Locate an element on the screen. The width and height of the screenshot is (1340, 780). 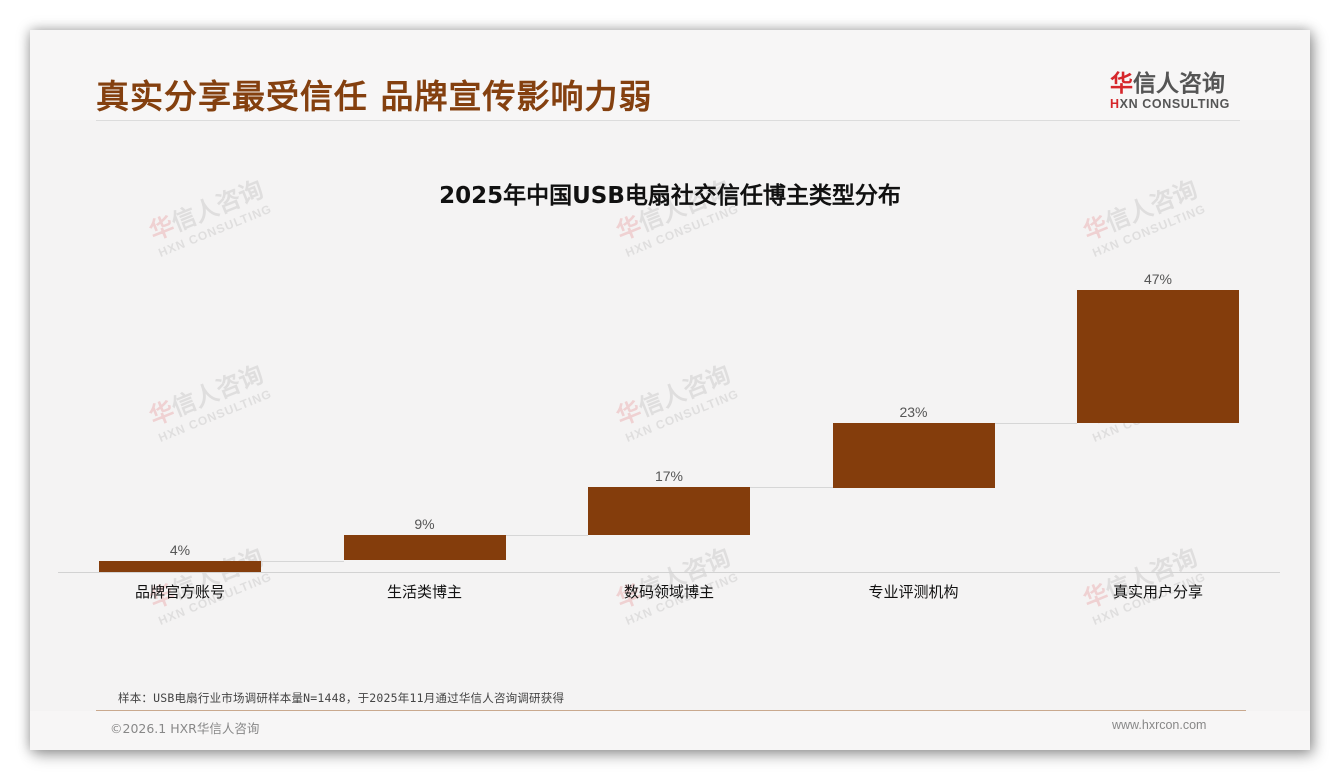
header-band is located at coordinates (670, 75).